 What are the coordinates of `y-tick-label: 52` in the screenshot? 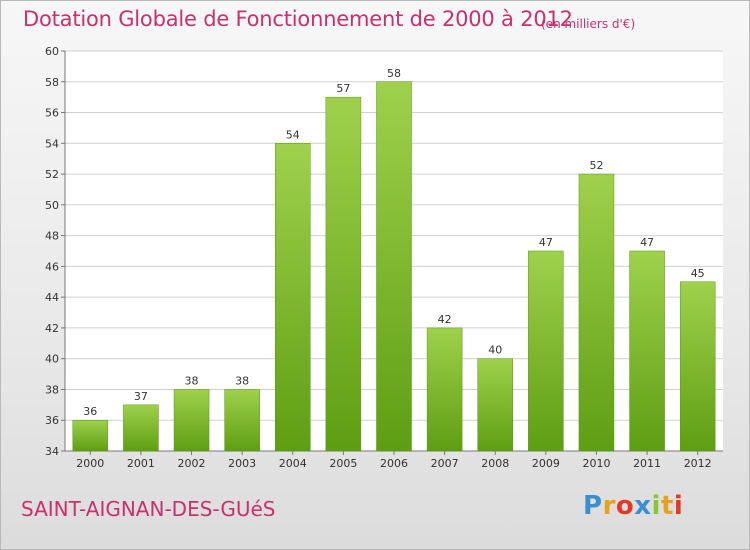 It's located at (52, 174).